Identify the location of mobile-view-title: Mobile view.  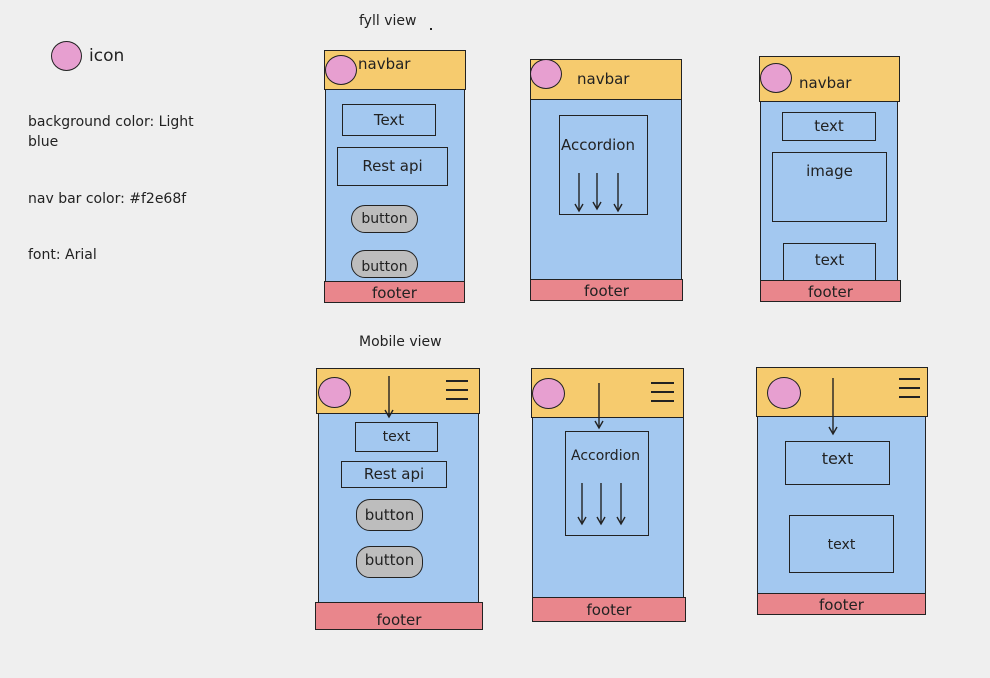
(400, 342).